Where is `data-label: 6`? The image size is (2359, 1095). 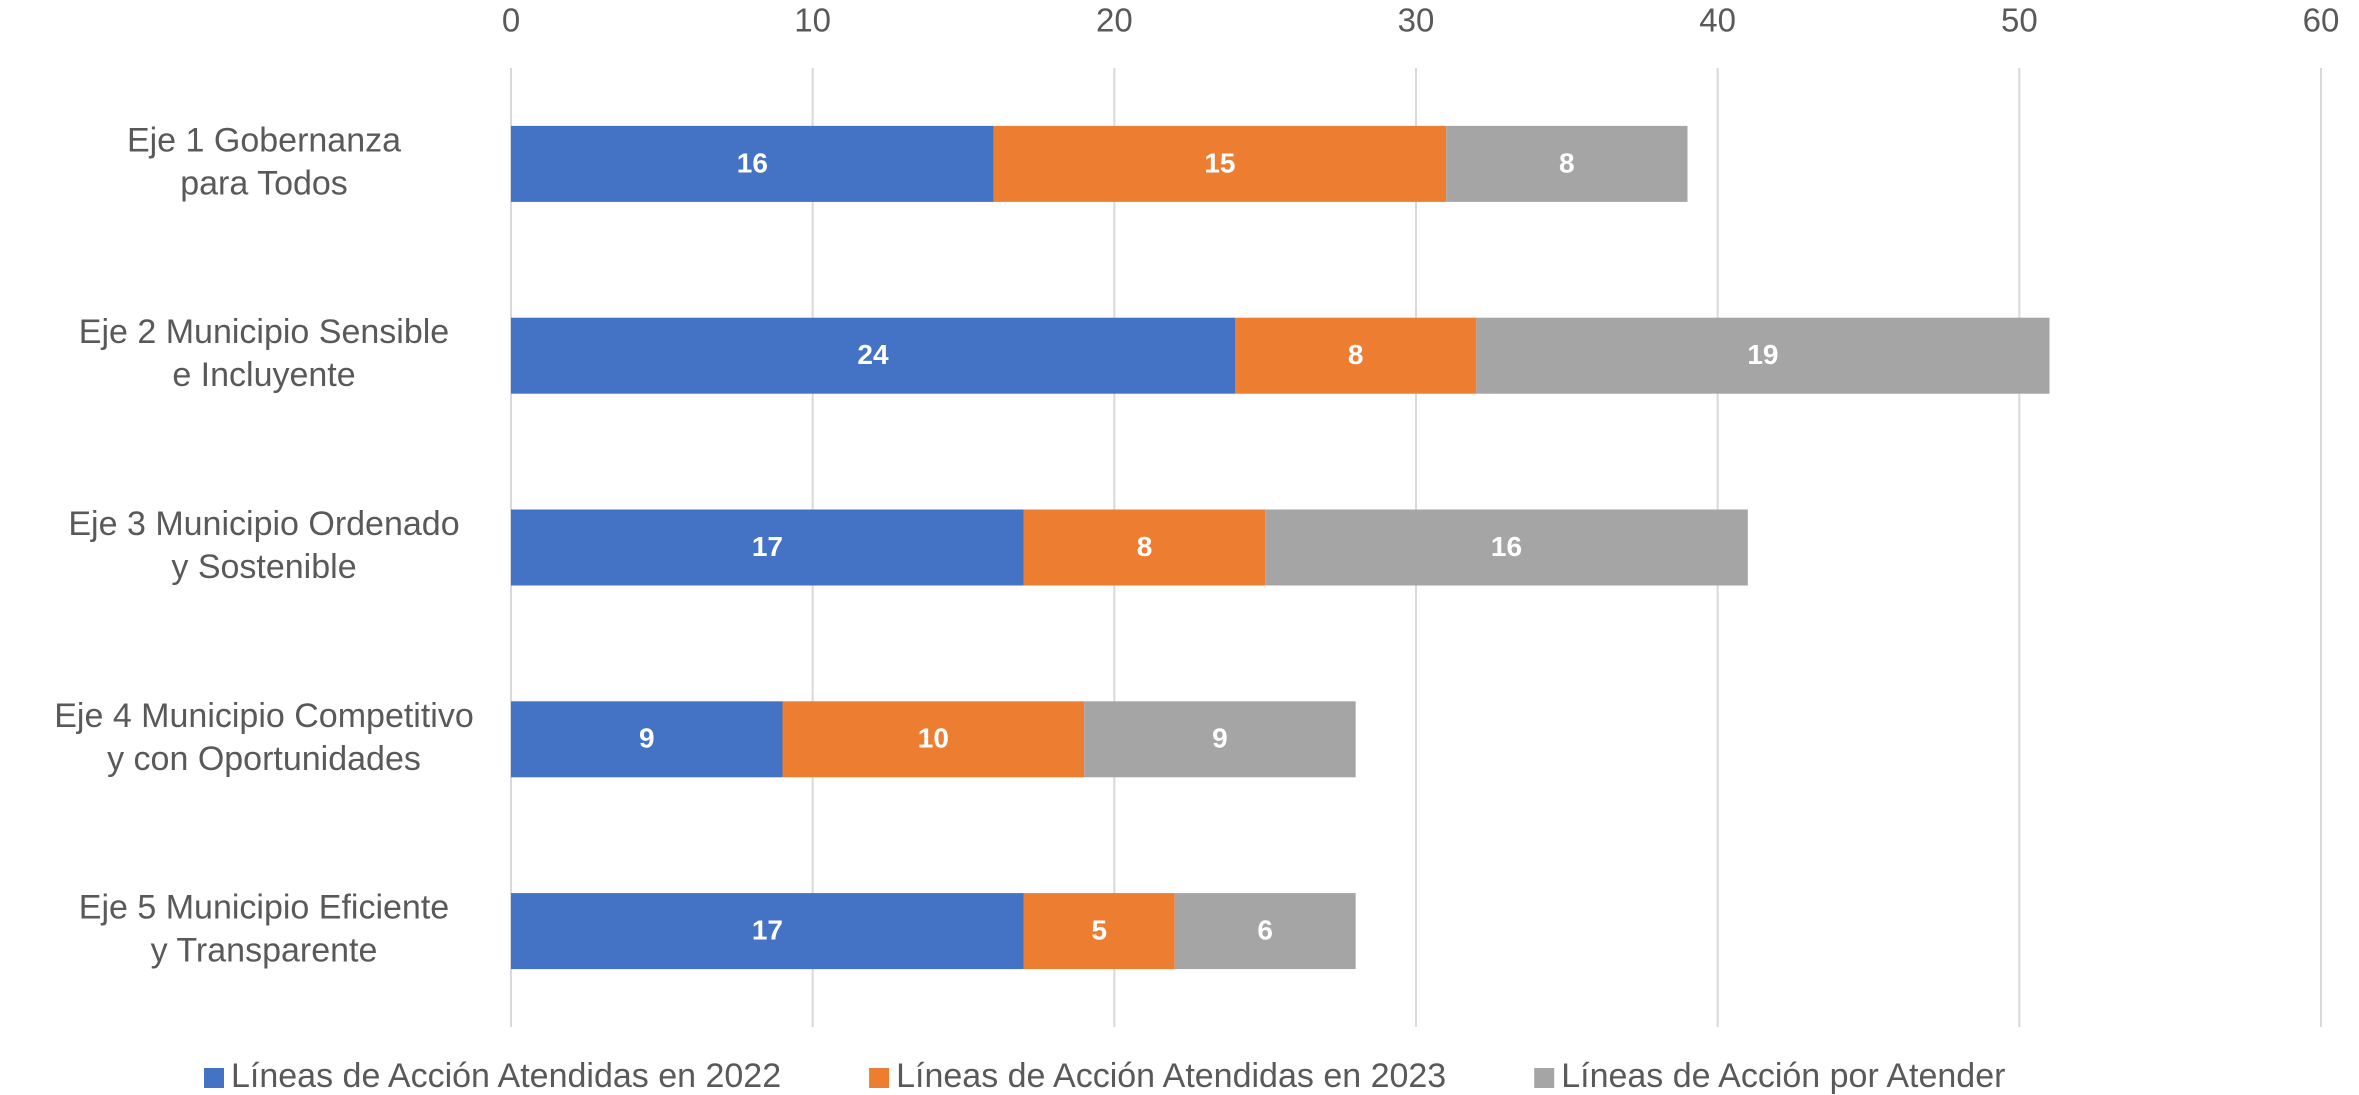
data-label: 6 is located at coordinates (1265, 929).